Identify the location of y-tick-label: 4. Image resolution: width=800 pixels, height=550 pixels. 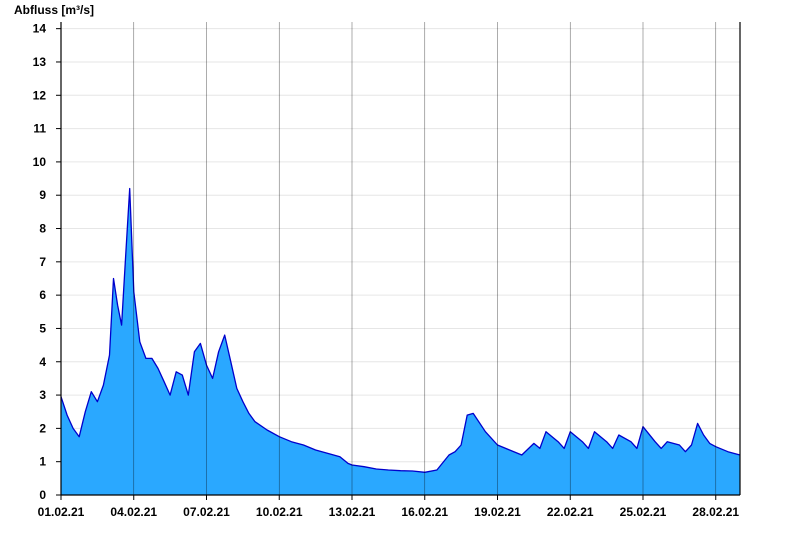
(42, 362).